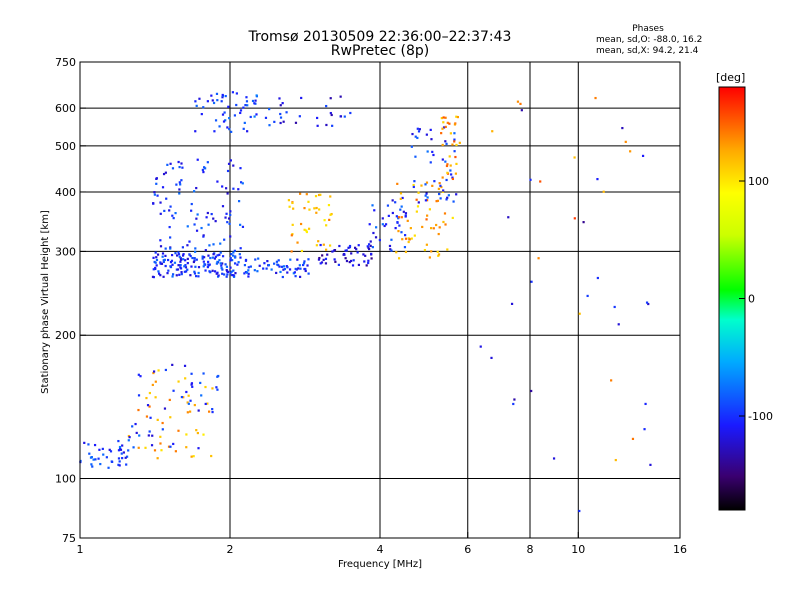  Describe the element at coordinates (649, 40) in the screenshot. I see `stats-o-mode: mean, sd,O: -88.0, 16.2` at that location.